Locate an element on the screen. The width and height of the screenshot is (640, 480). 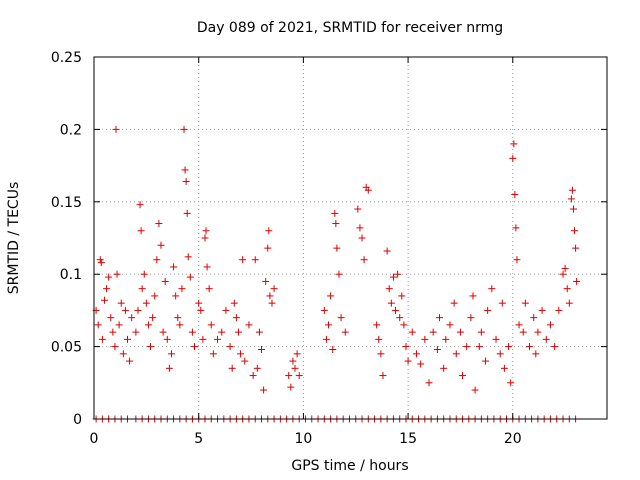
x-tick-label: 15 is located at coordinates (408, 439).